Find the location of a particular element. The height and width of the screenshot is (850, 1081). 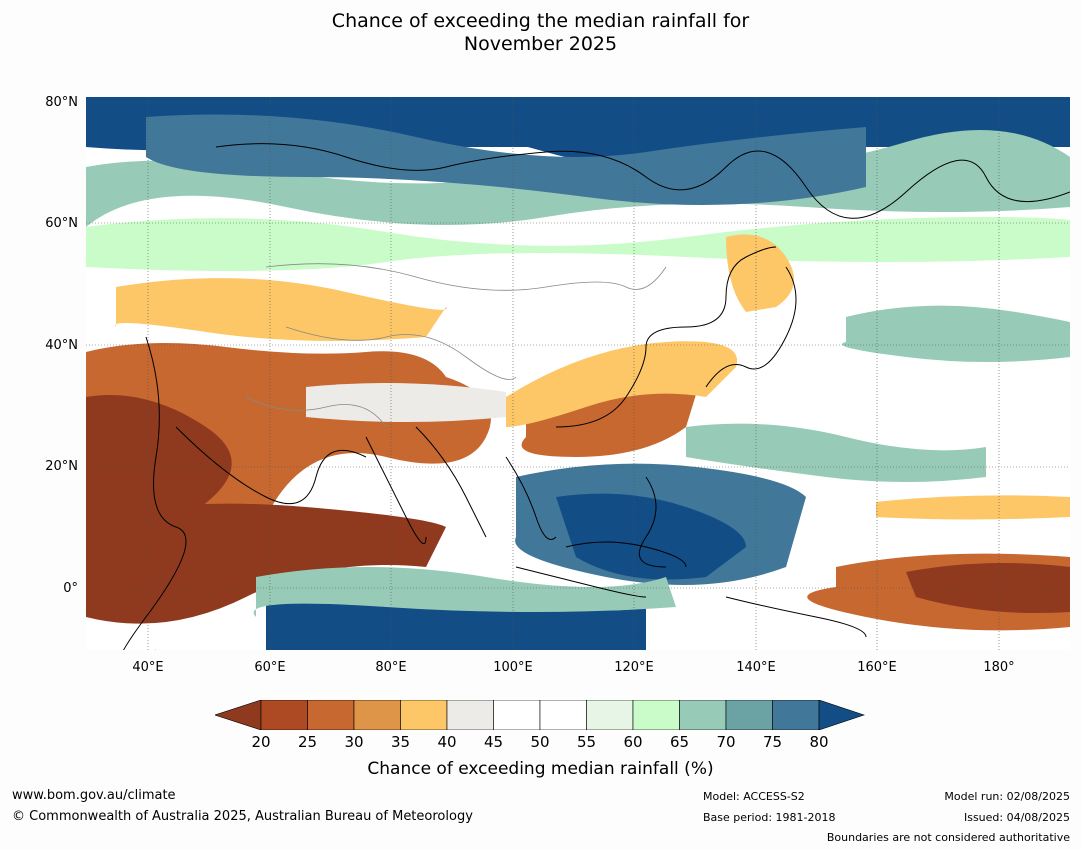

colorbar-tick-label: 55 is located at coordinates (586, 742).